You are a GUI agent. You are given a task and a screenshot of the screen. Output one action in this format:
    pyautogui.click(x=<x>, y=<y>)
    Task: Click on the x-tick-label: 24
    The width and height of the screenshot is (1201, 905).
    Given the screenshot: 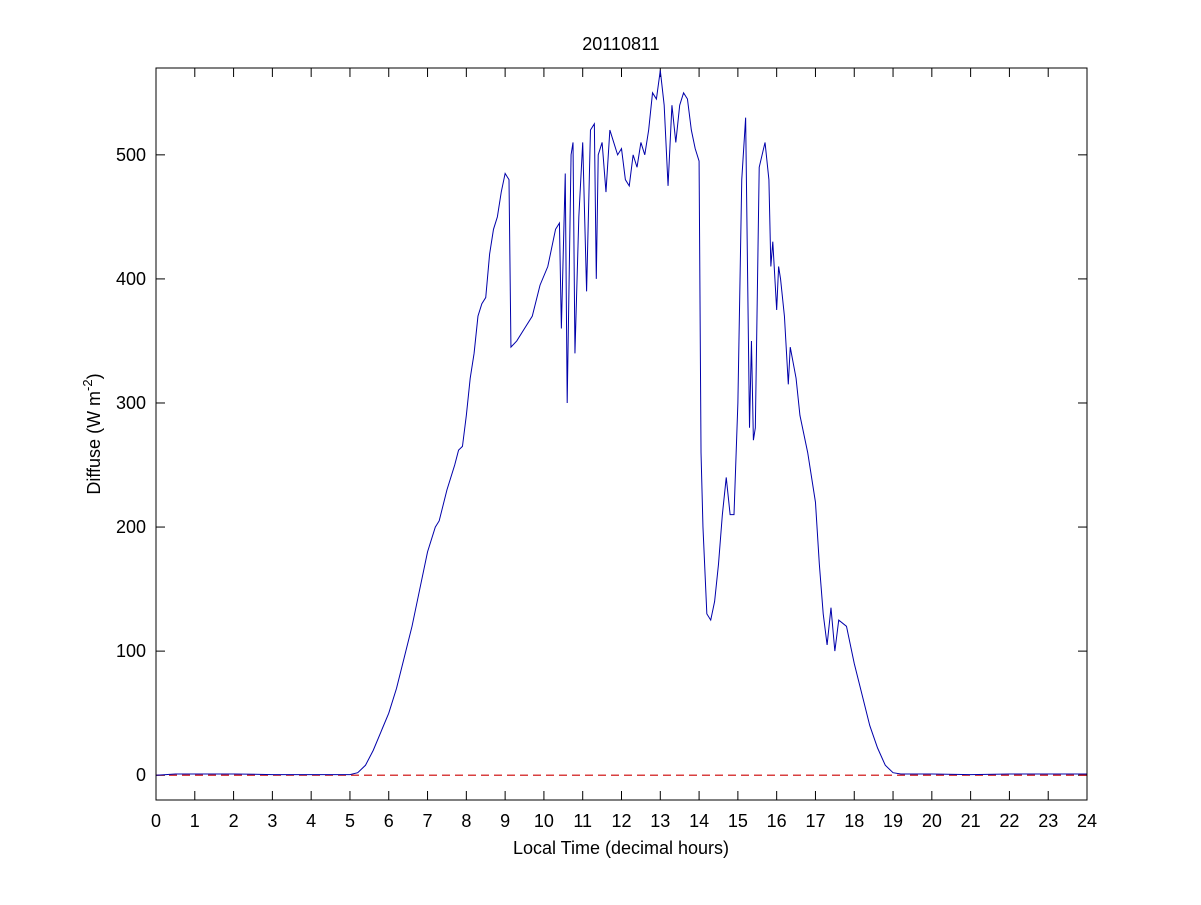 What is the action you would take?
    pyautogui.click(x=1087, y=821)
    